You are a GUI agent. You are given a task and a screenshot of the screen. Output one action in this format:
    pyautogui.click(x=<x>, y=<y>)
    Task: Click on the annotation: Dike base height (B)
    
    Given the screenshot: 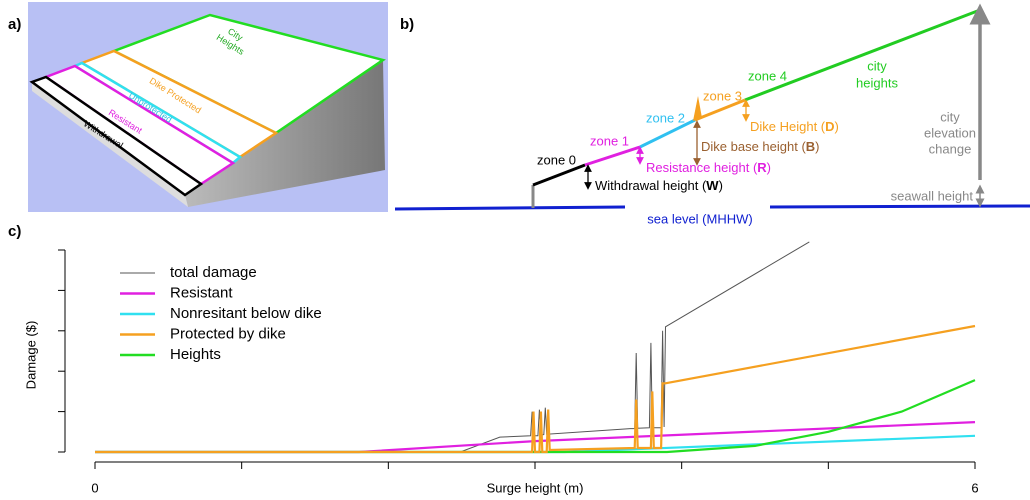 What is the action you would take?
    pyautogui.click(x=760, y=146)
    